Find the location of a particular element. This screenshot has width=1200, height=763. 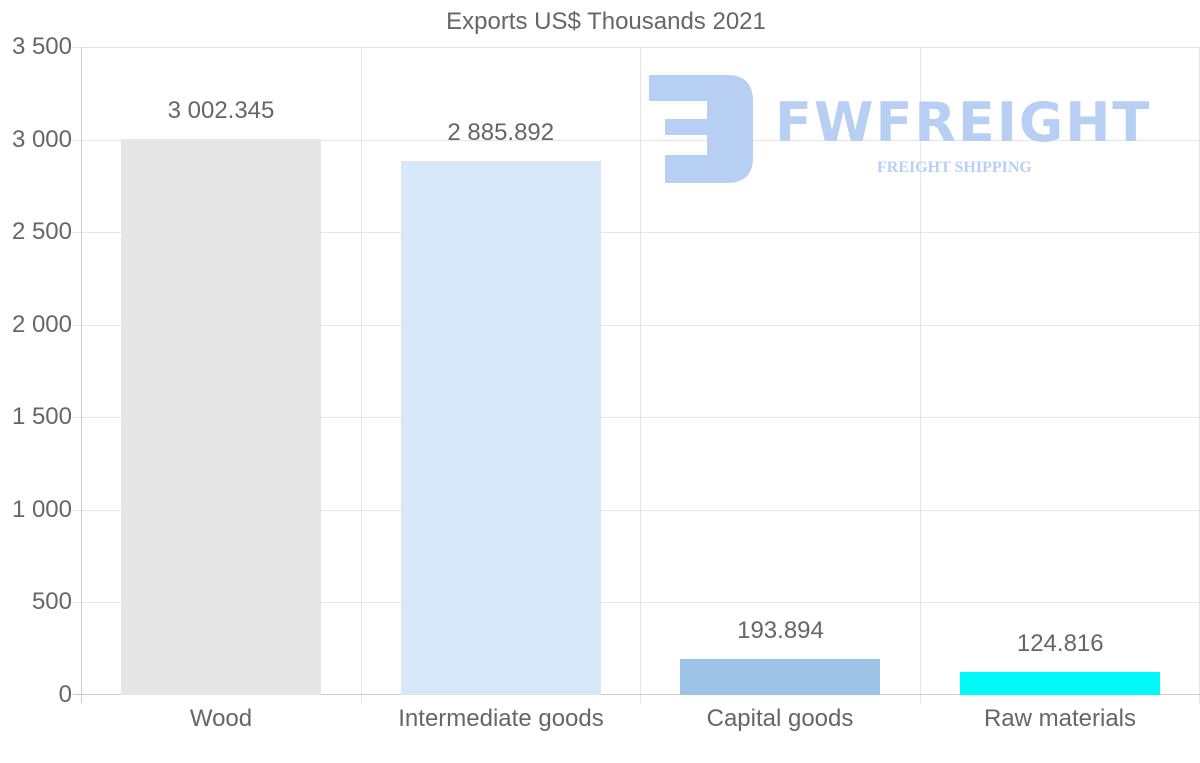

watermark-tagline: FREIGHT SHIPPING is located at coordinates (954, 167).